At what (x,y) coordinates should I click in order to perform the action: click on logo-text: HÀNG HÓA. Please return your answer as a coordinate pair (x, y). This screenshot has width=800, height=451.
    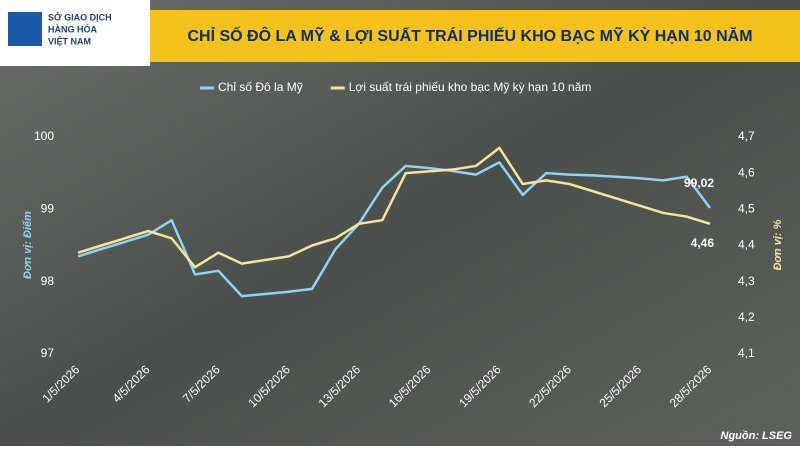
    Looking at the image, I should click on (72, 28).